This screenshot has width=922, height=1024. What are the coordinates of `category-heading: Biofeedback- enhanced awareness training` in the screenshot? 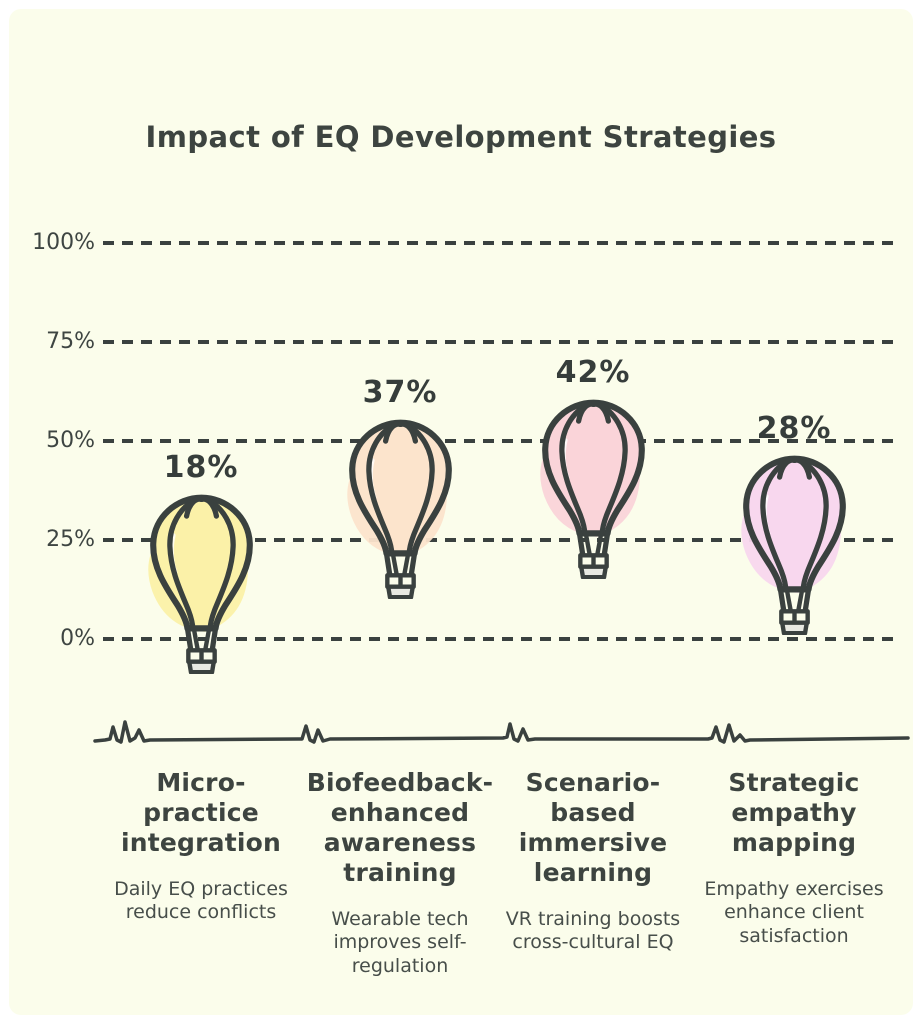 It's located at (400, 827).